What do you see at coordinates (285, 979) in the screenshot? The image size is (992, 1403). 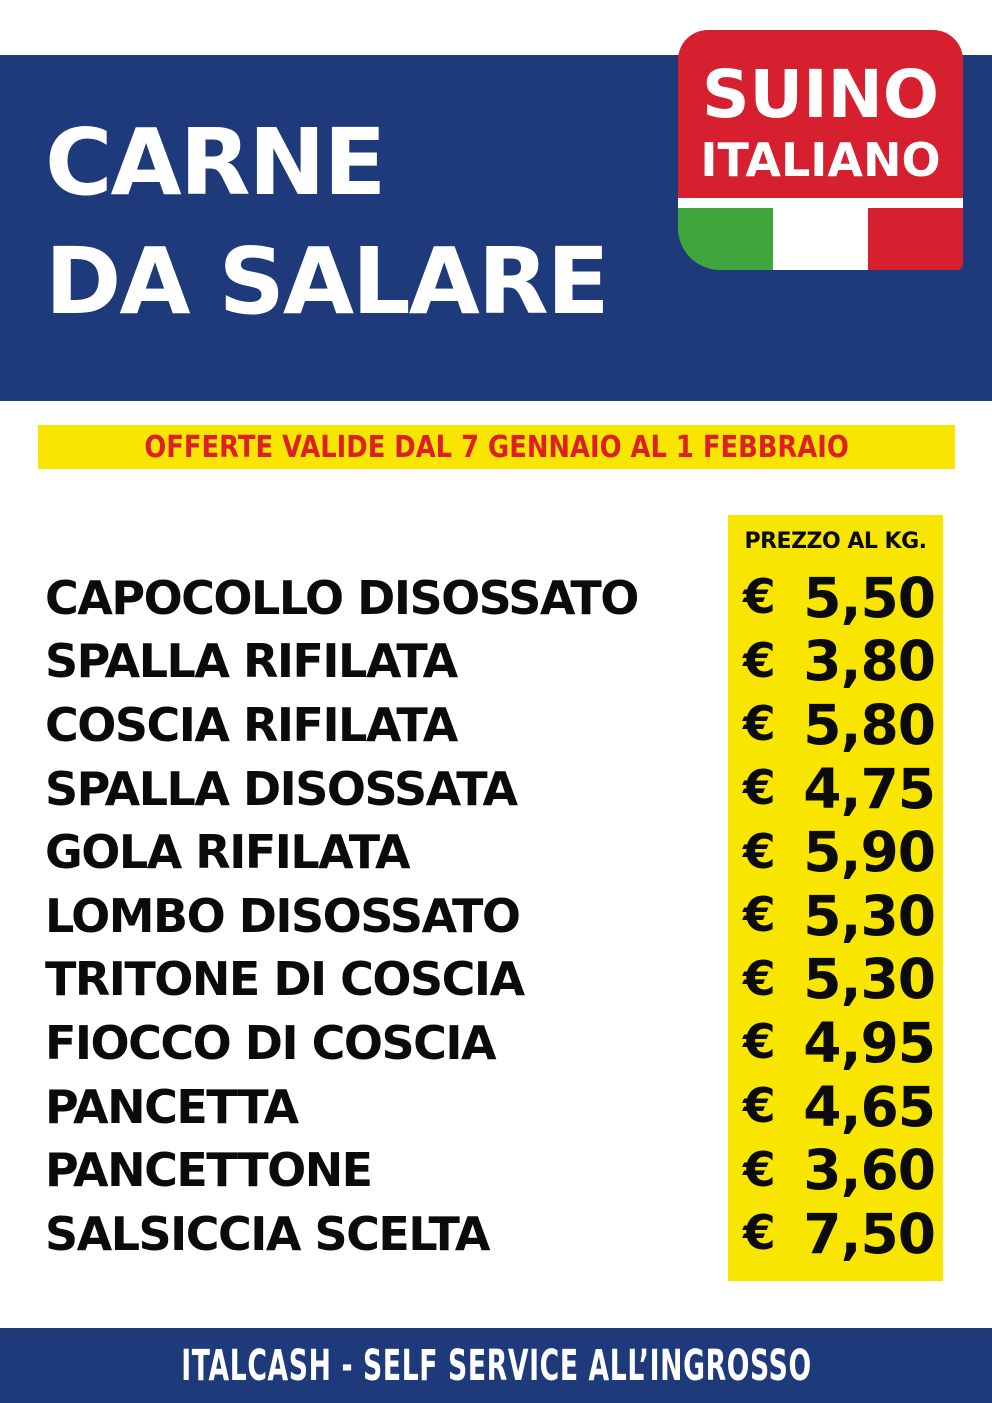 I see `product-name: TRITONE DI COSCIA` at bounding box center [285, 979].